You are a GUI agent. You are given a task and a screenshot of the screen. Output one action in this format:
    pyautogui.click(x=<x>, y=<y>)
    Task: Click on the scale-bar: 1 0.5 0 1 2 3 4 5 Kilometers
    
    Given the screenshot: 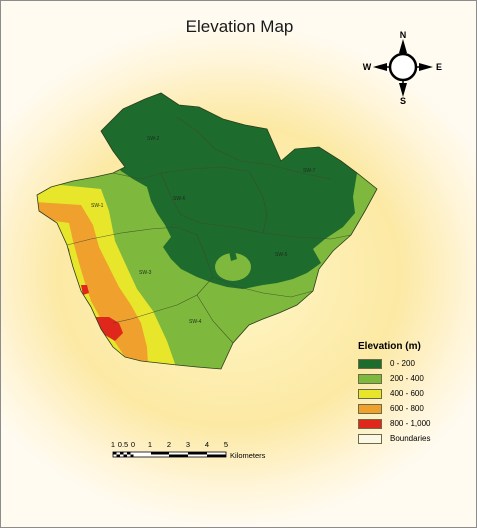 What is the action you would take?
    pyautogui.click(x=188, y=450)
    